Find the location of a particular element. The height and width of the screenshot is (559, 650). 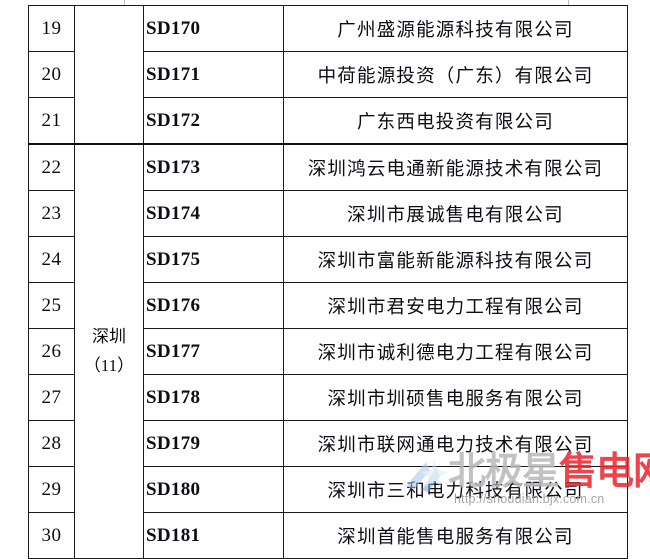

company-code-cell: SD177 is located at coordinates (213, 351).